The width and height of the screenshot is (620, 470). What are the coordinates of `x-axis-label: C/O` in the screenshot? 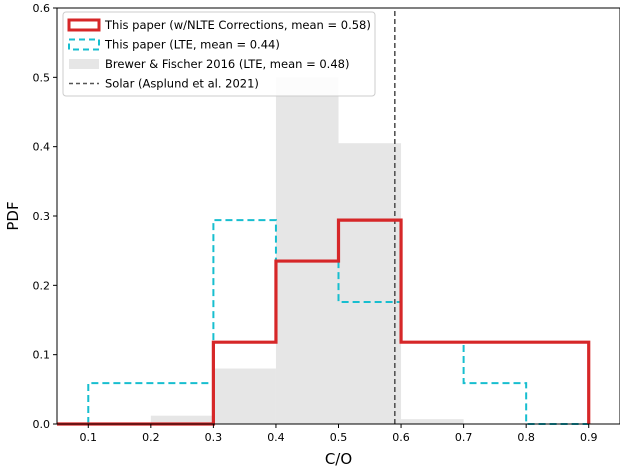 It's located at (338, 459).